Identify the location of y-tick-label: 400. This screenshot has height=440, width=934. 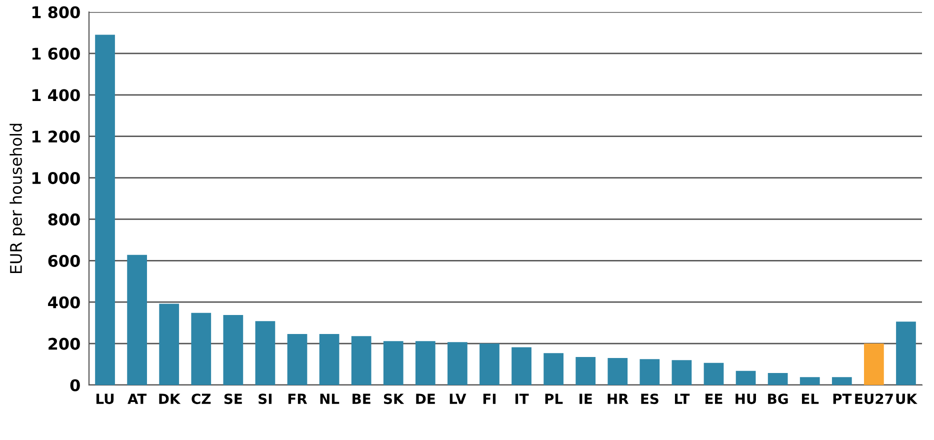
(64, 302).